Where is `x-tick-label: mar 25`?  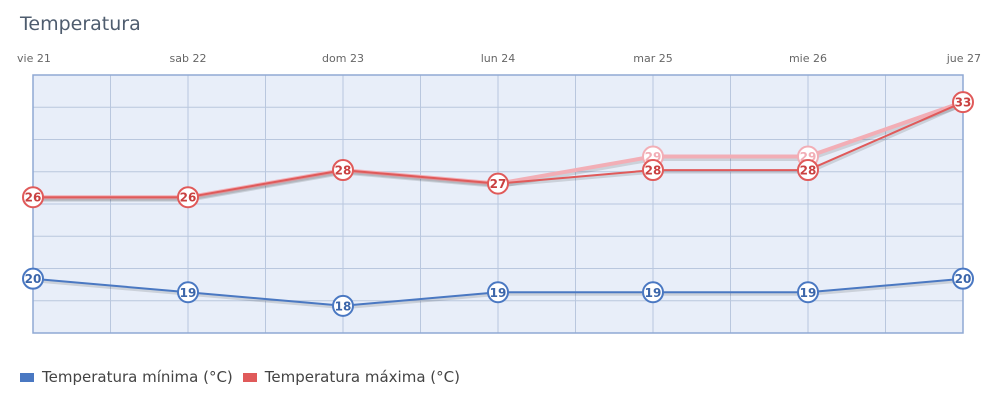 x-tick-label: mar 25 is located at coordinates (652, 58).